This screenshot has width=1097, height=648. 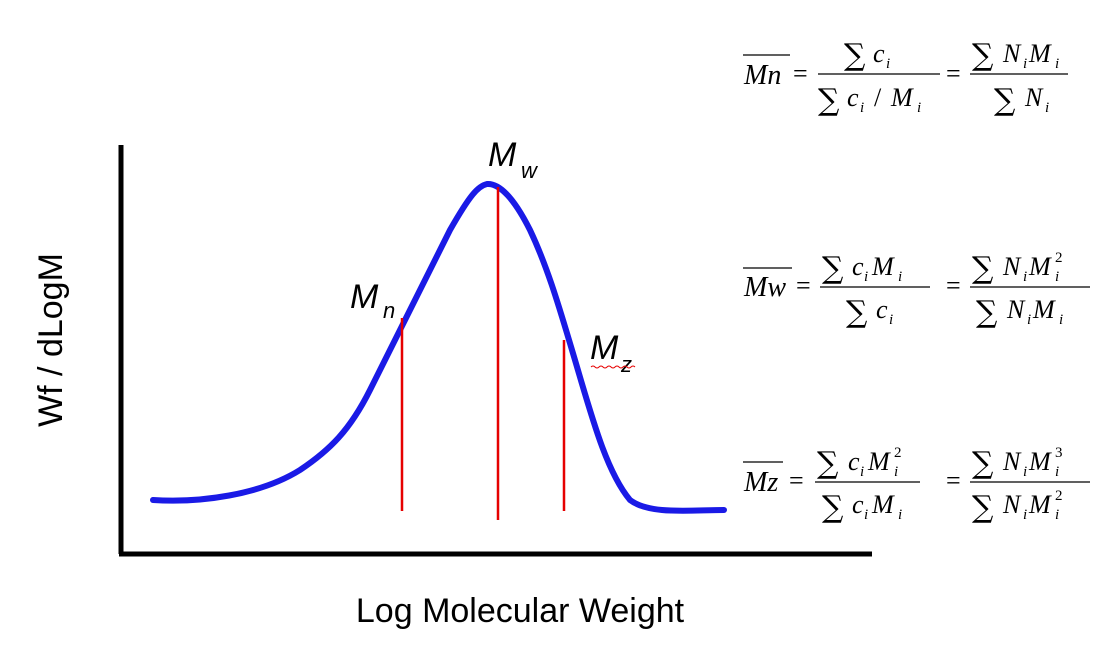 I want to click on mn-label-base: M, so click(x=364, y=297).